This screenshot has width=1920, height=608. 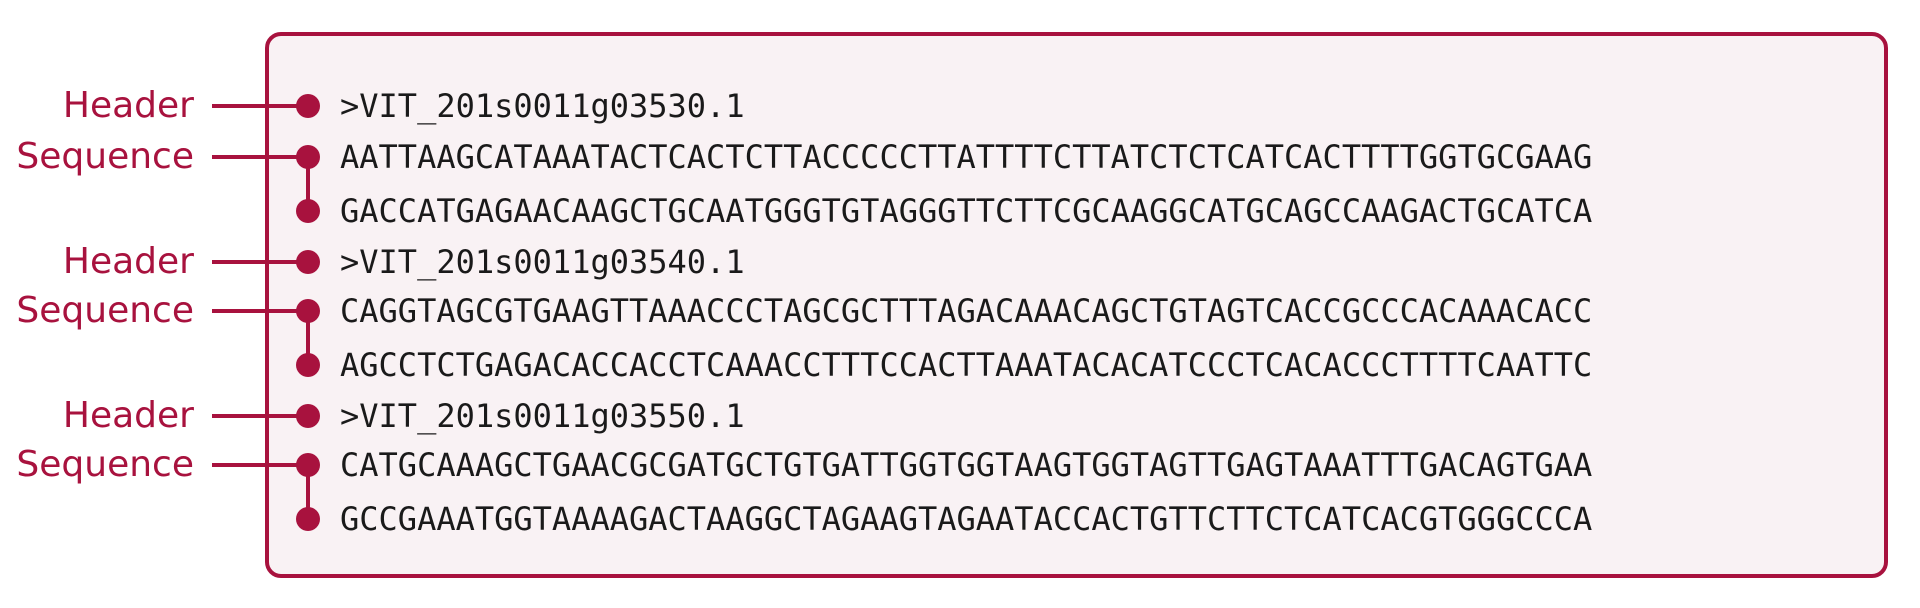 I want to click on header-row: Header >VIT_201s0011g03530.1, so click(x=960, y=106).